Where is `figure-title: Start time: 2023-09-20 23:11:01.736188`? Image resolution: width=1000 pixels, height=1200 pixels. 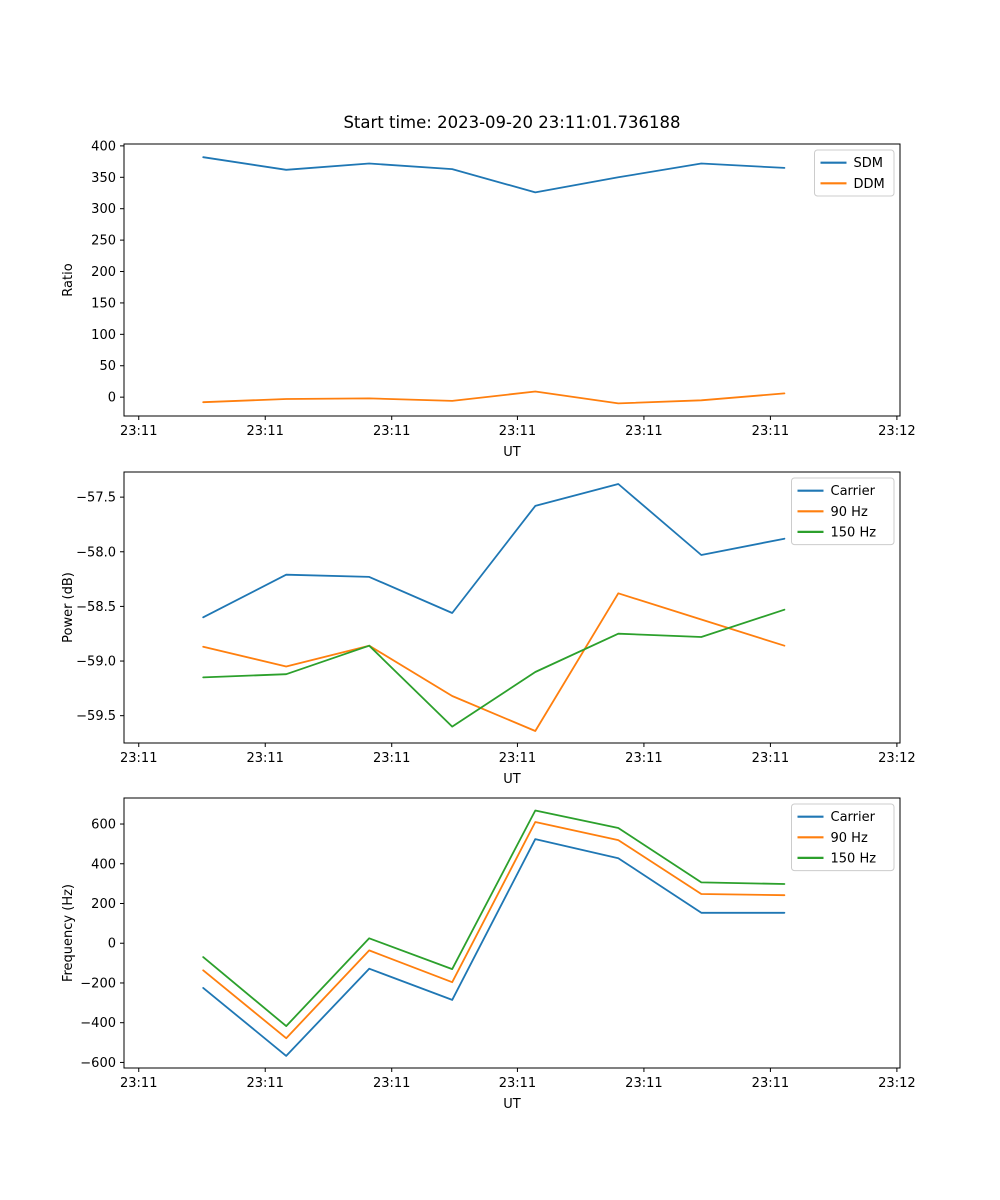
figure-title: Start time: 2023-09-20 23:11:01.736188 is located at coordinates (512, 122).